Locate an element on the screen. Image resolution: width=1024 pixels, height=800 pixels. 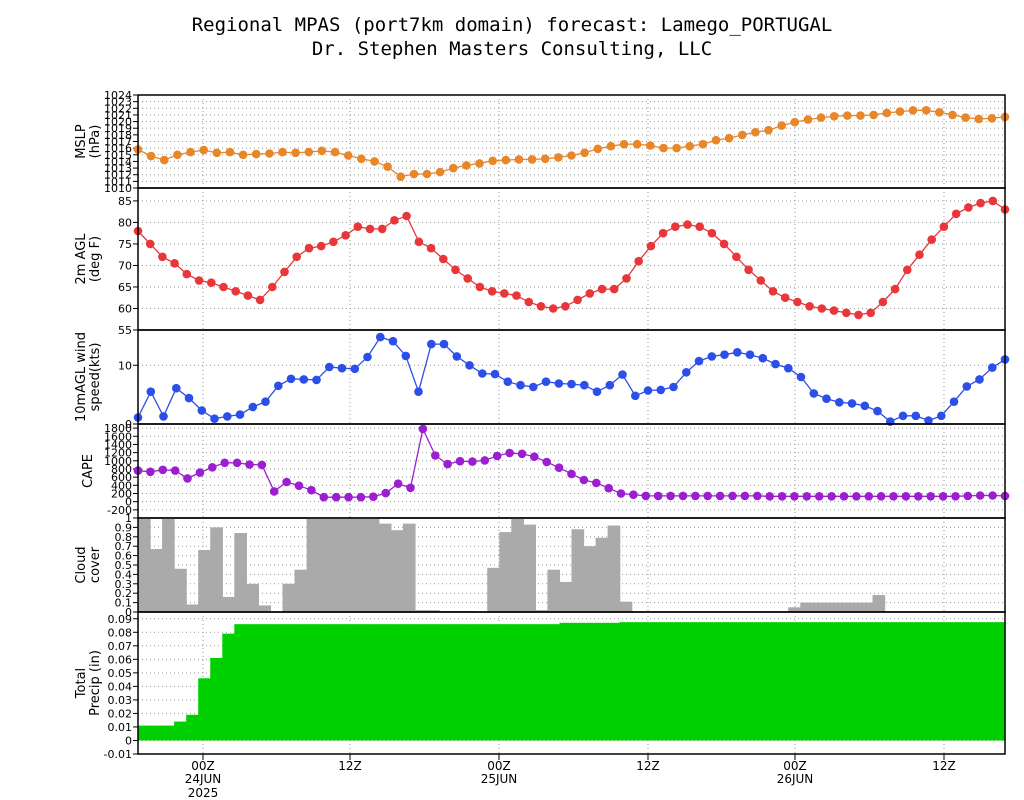
year-label: 2025 is located at coordinates (203, 793).